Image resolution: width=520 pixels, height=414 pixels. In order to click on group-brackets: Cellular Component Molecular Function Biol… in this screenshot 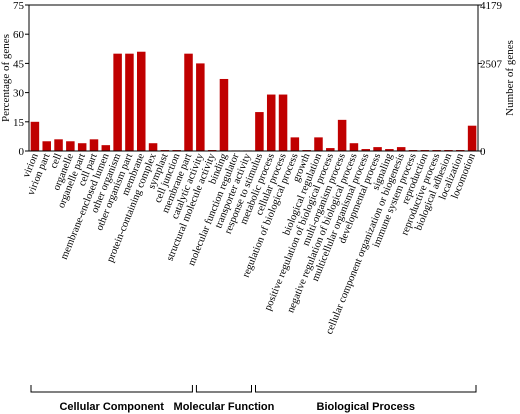, I will do `click(253, 399)`.